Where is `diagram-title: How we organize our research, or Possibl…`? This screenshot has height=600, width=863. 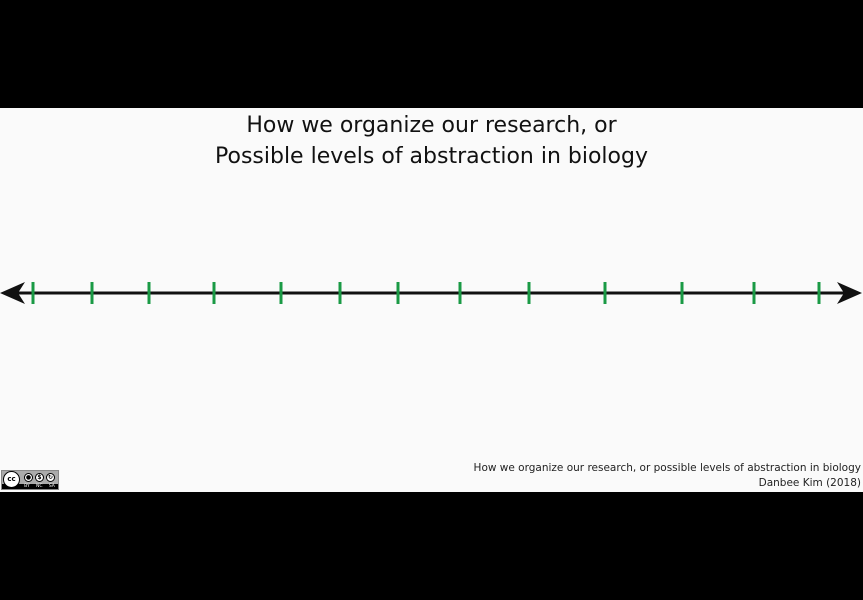
diagram-title: How we organize our research, or Possibl… is located at coordinates (431, 140).